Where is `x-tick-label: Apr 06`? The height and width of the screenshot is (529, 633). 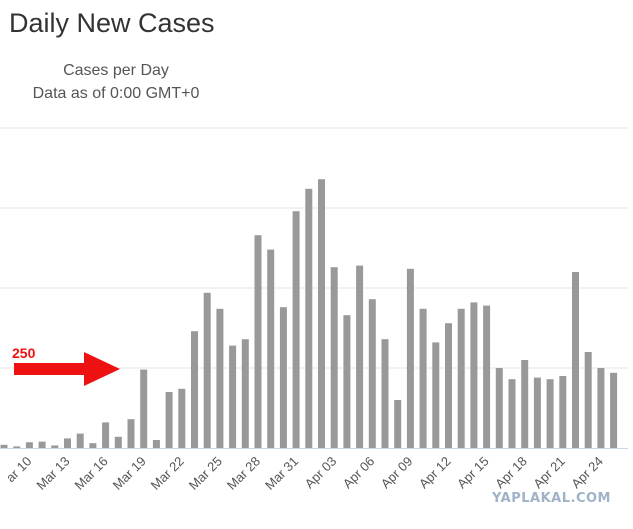
x-tick-label: Apr 06 is located at coordinates (359, 473).